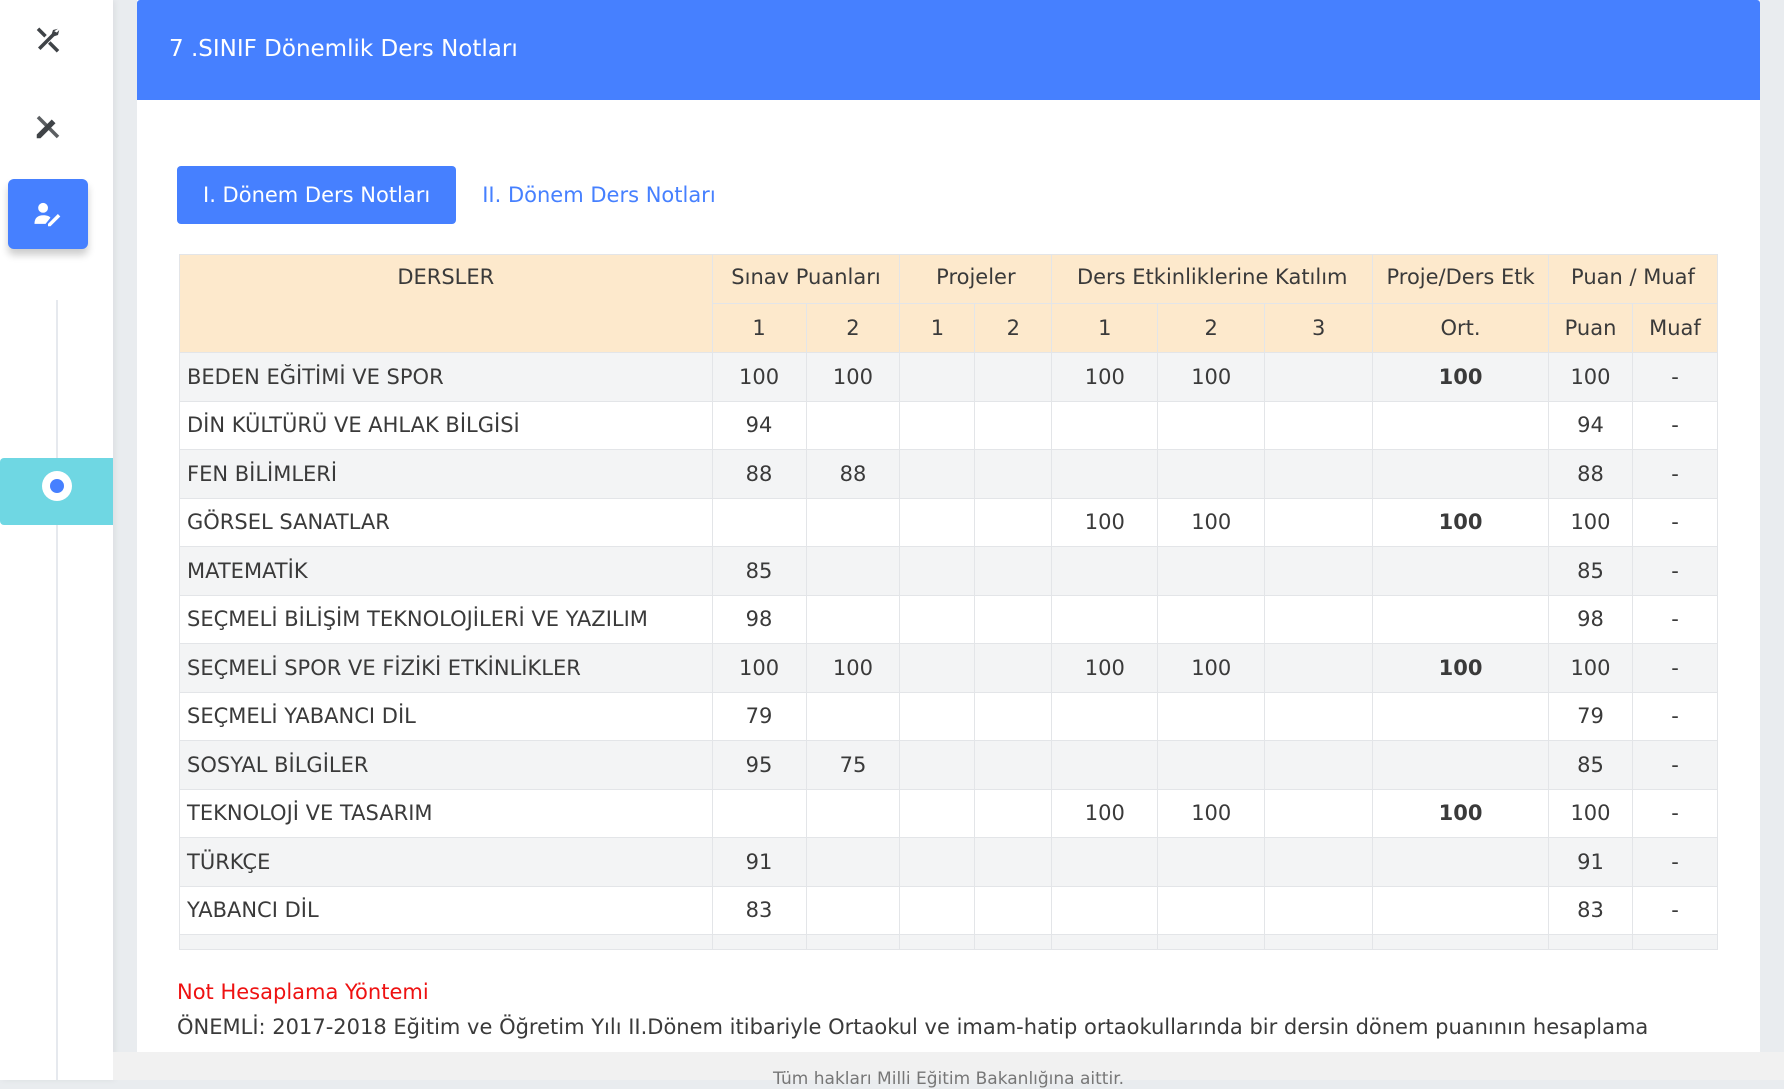  Describe the element at coordinates (446, 377) in the screenshot. I see `subject-name: BEDEN EĞİTİMİ VE SPOR` at that location.